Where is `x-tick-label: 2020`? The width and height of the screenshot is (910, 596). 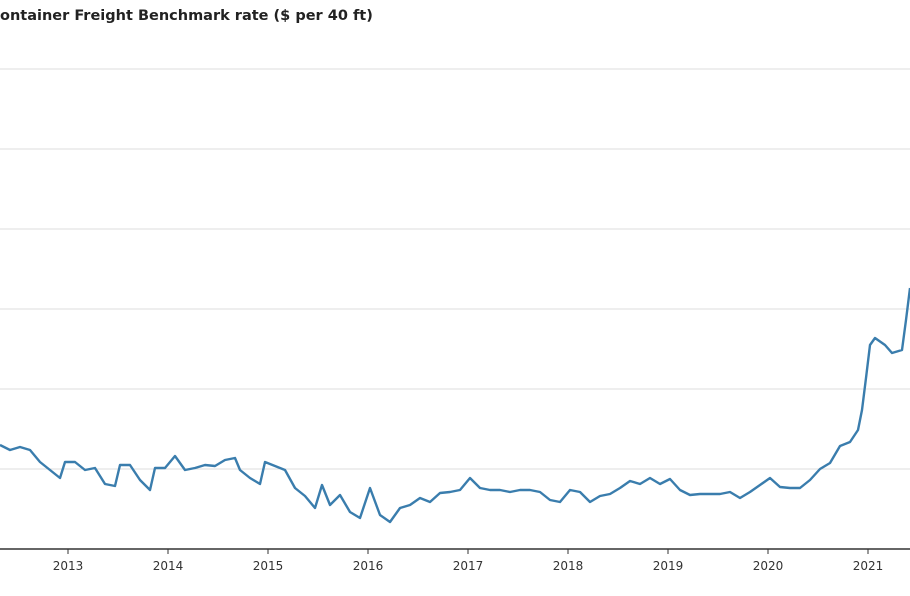 x-tick-label: 2020 is located at coordinates (768, 566).